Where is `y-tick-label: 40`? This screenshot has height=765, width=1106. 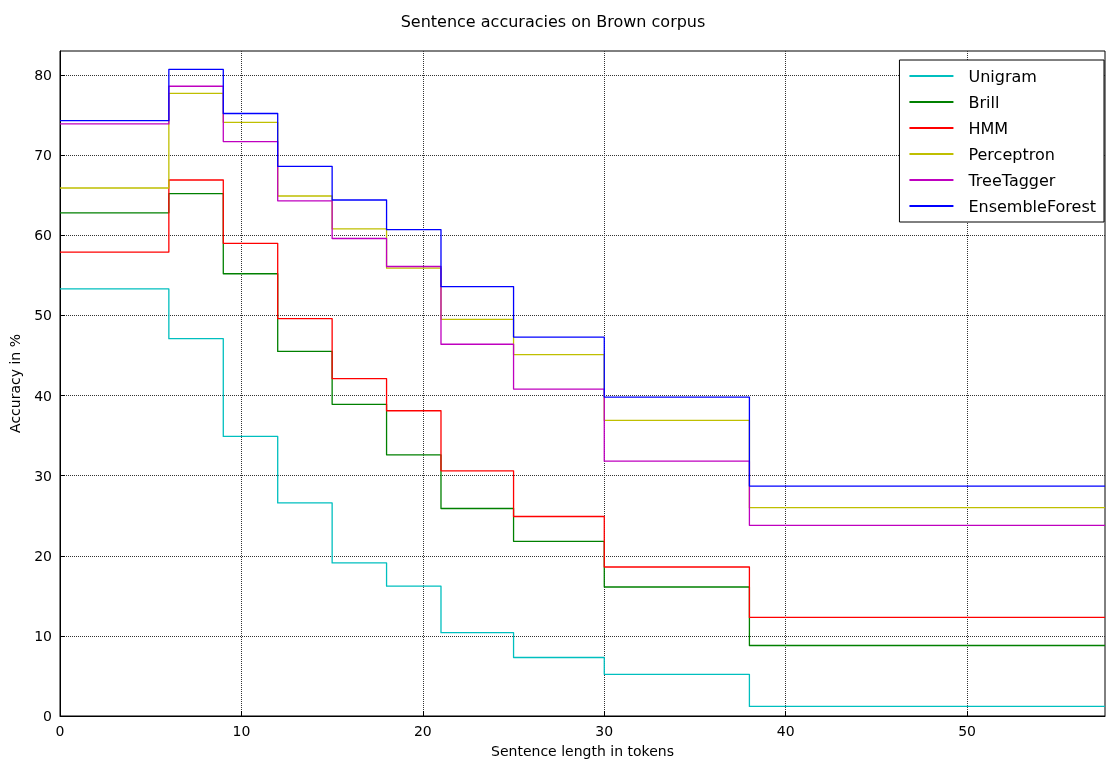
y-tick-label: 40 is located at coordinates (43, 395).